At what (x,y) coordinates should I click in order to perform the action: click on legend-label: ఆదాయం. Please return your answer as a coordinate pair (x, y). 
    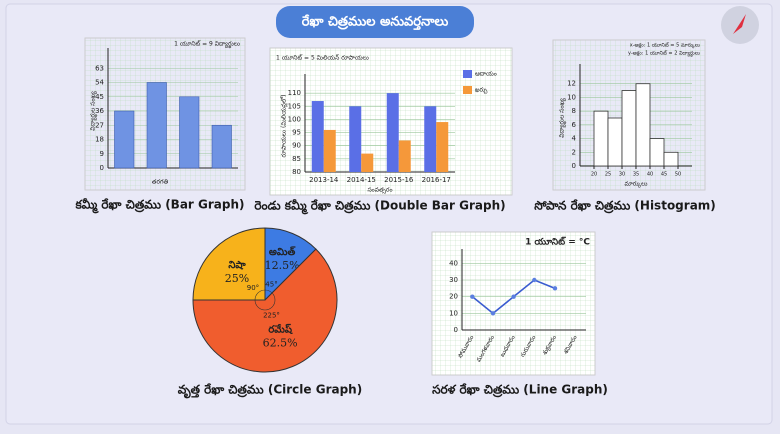
    Looking at the image, I should click on (486, 74).